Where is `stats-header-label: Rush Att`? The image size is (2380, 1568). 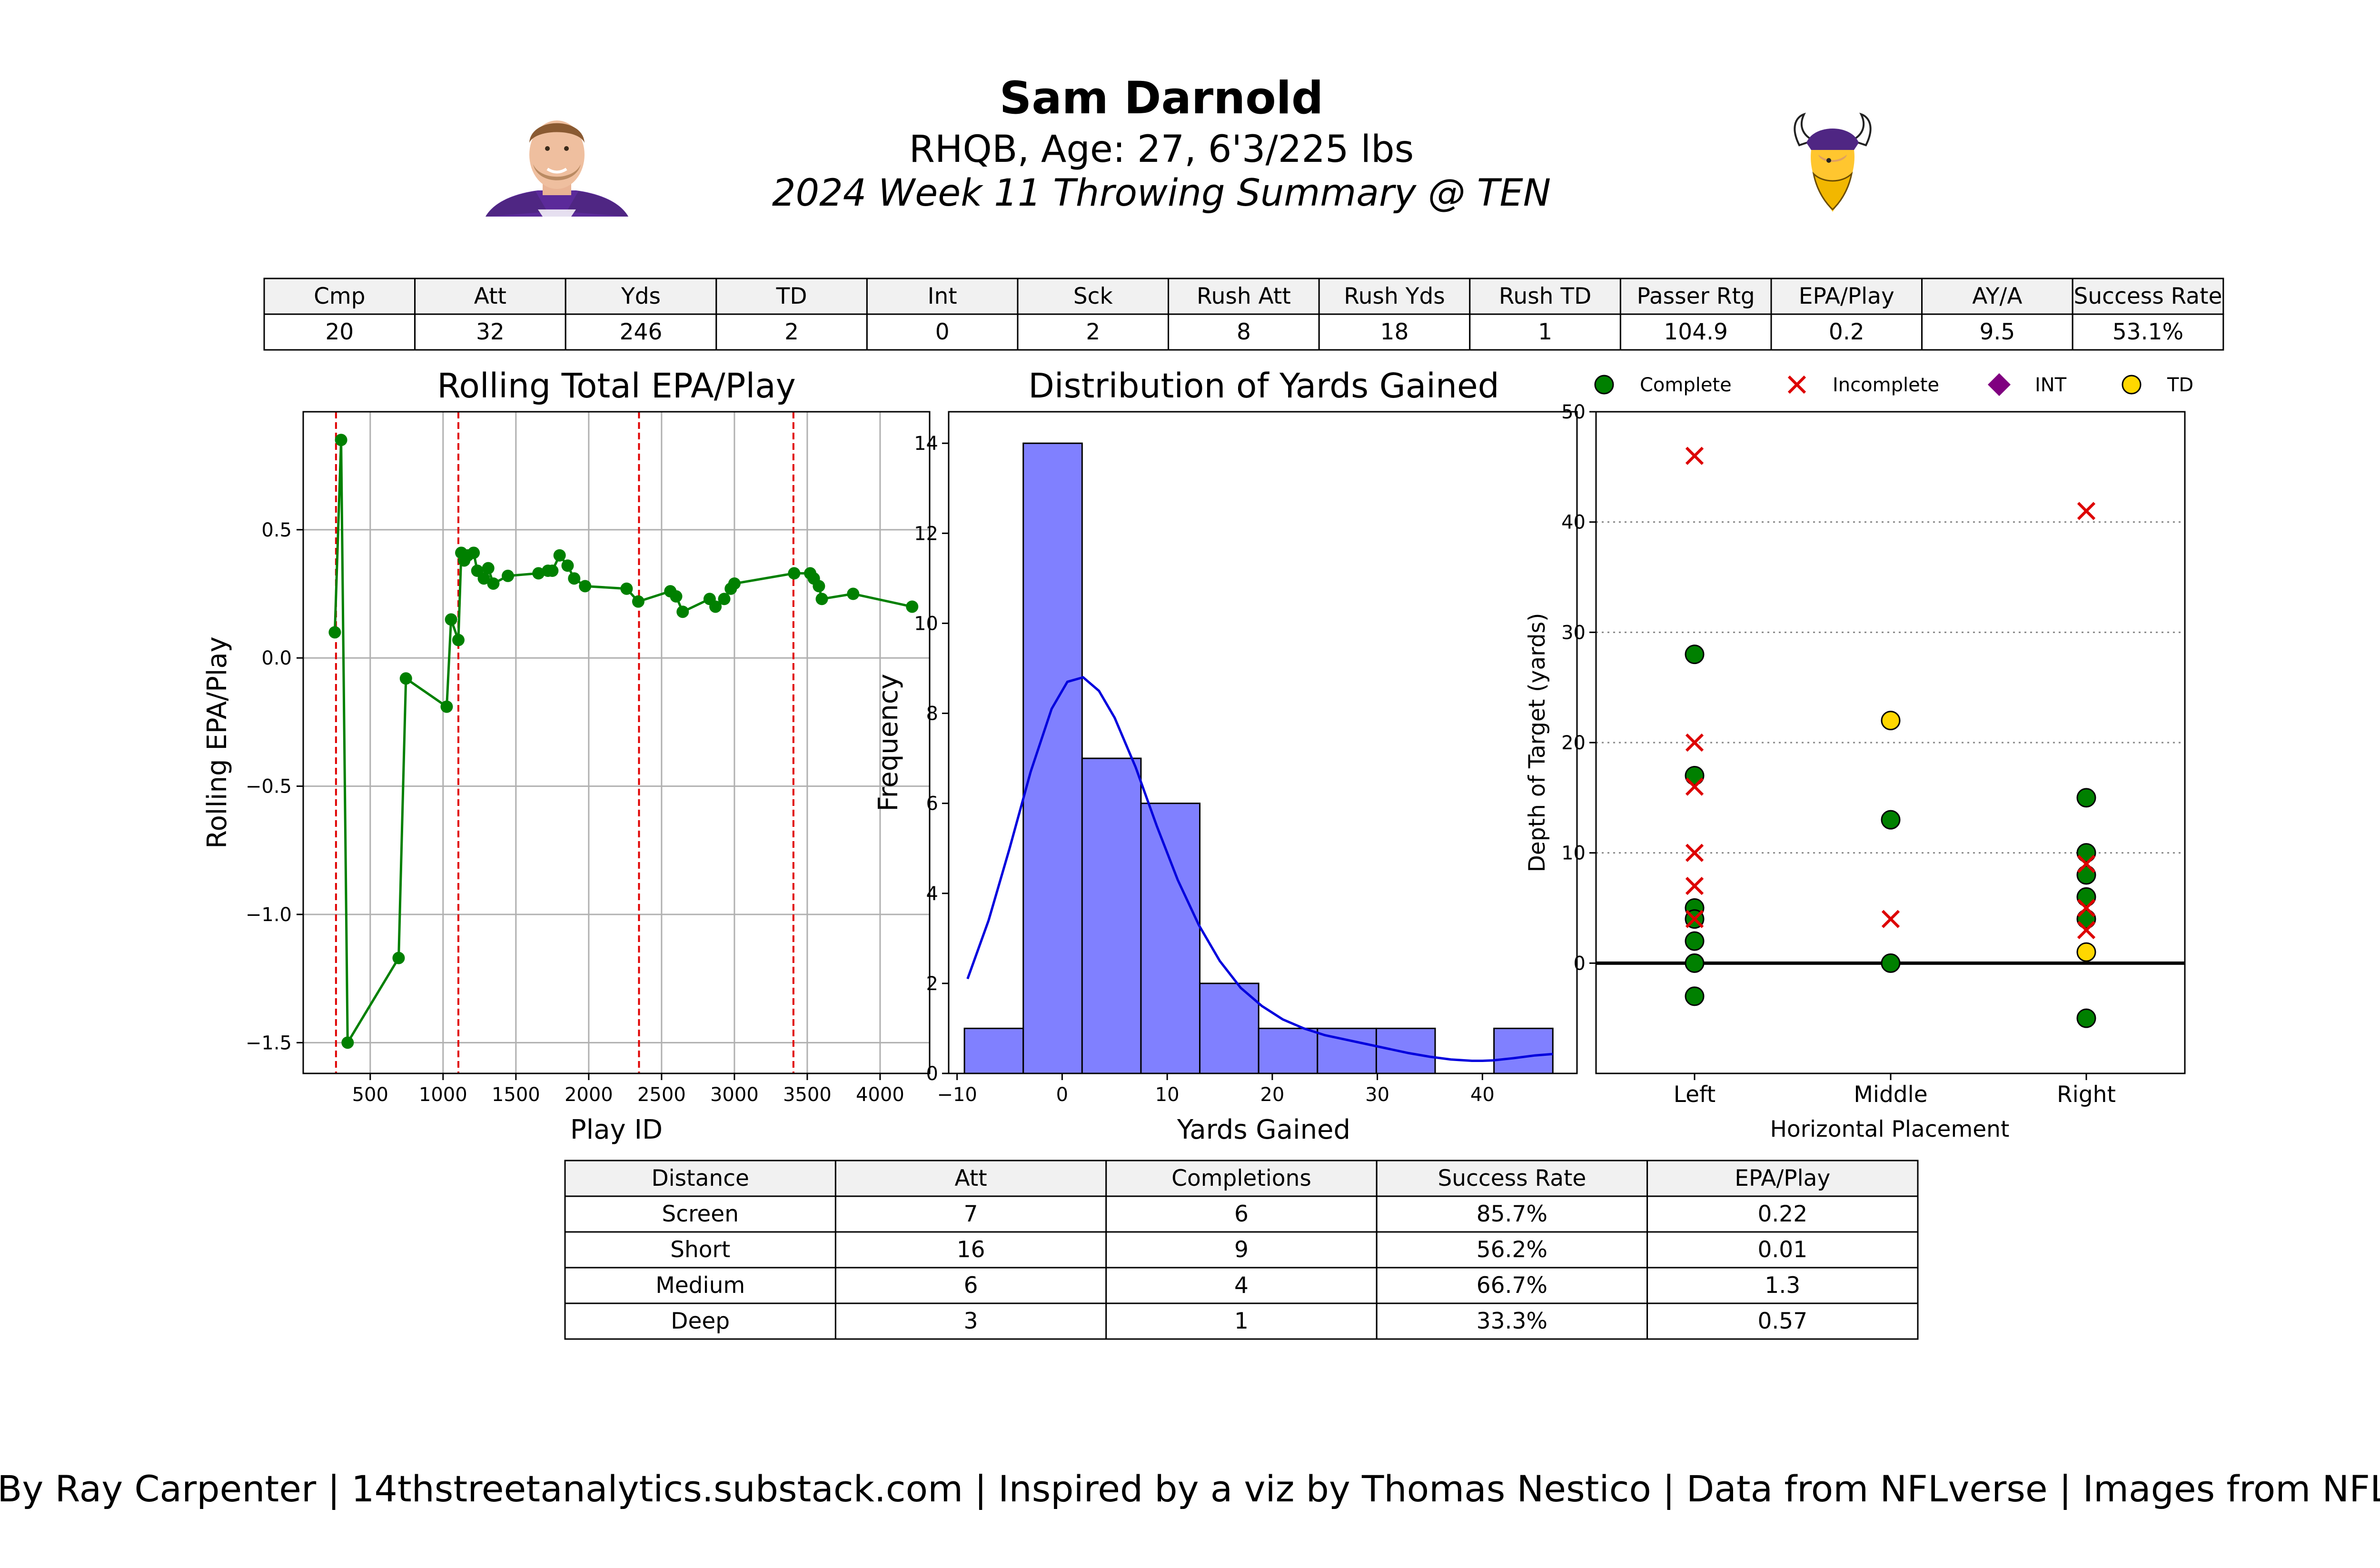
stats-header-label: Rush Att is located at coordinates (1244, 296).